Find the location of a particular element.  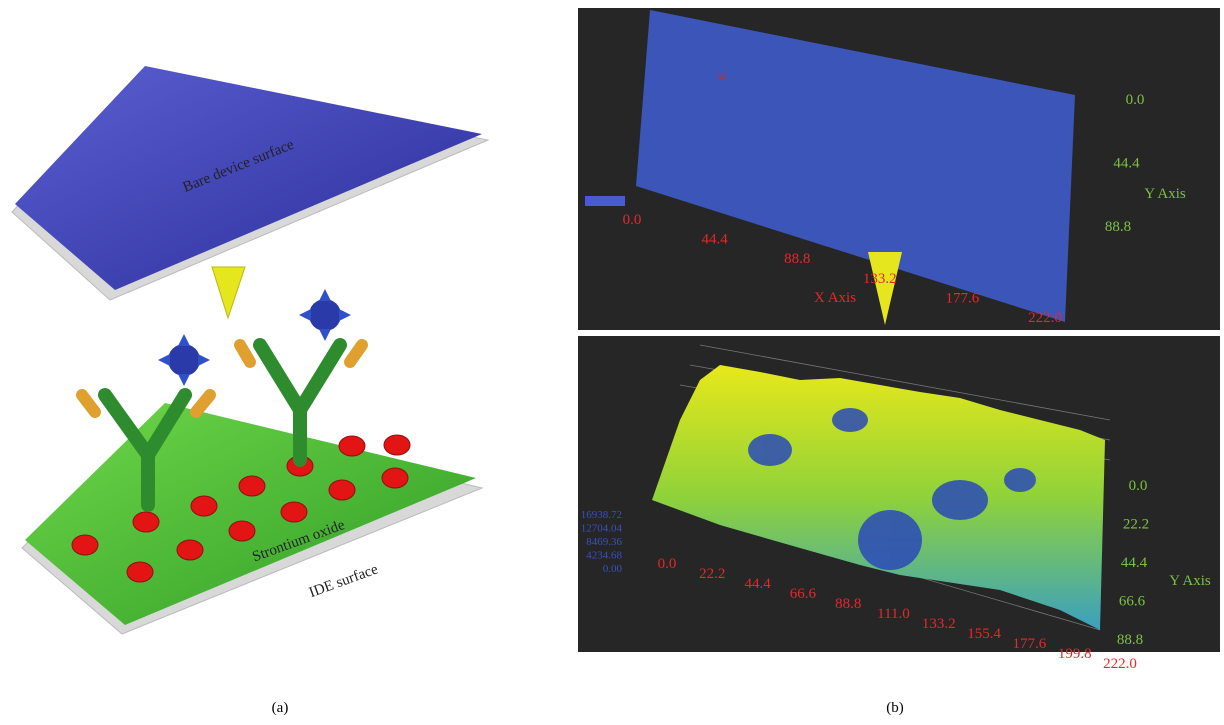

caption: (a) is located at coordinates (280, 708).